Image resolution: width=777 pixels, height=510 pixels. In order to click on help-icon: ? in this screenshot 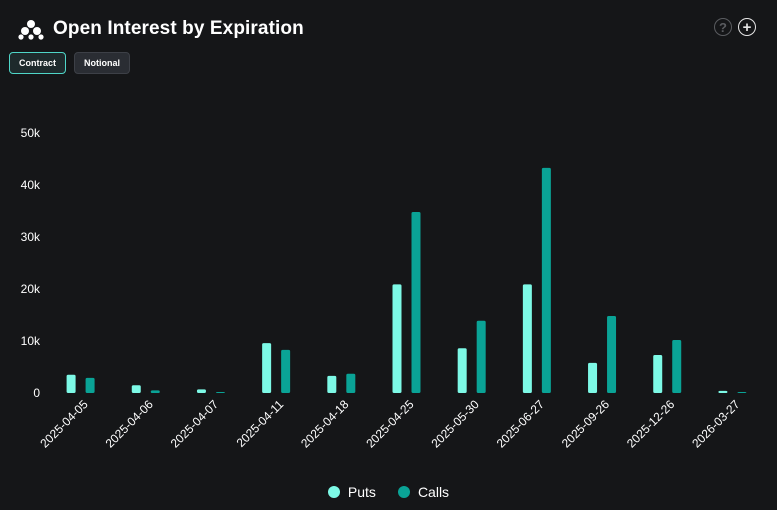, I will do `click(723, 27)`.